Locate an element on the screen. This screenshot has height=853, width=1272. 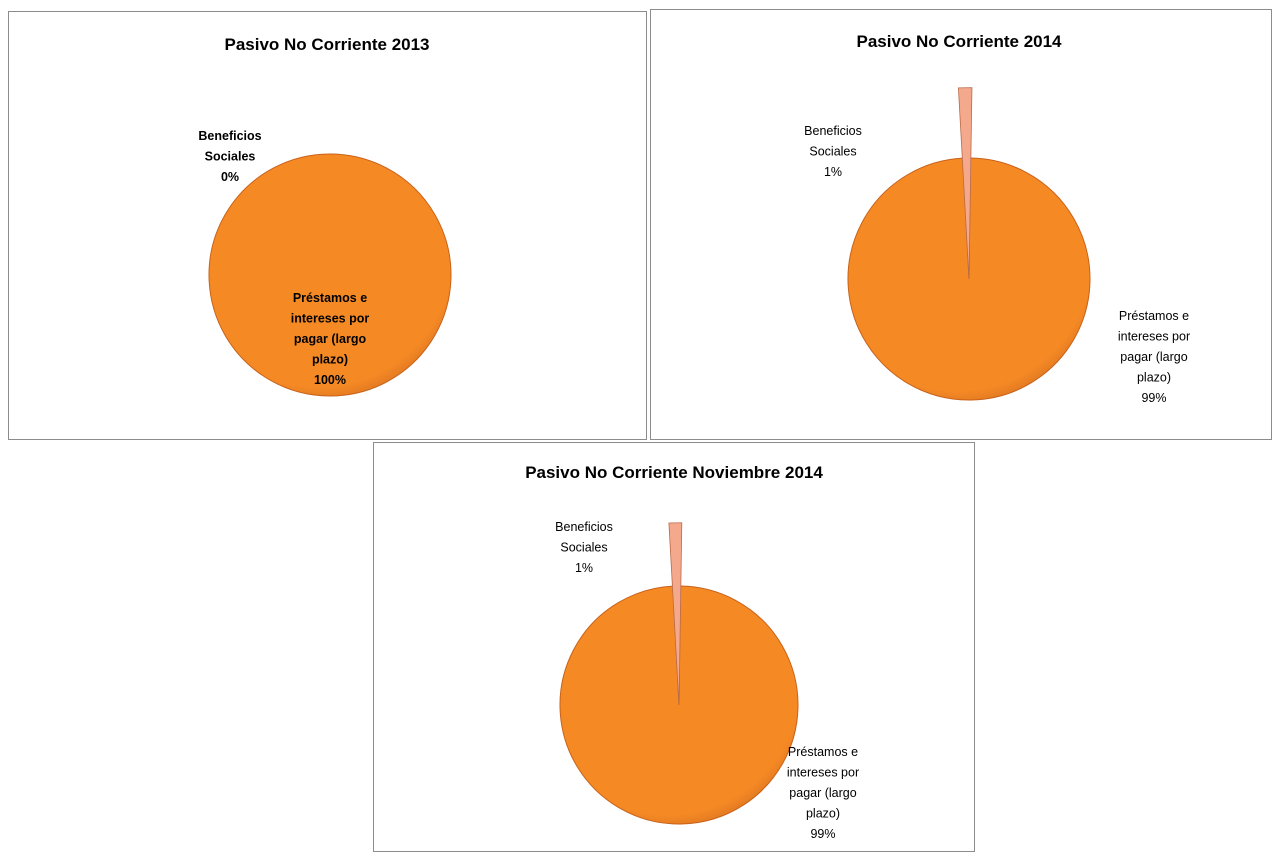
chart-title: Pasivo No Corriente 2014 is located at coordinates (959, 41).